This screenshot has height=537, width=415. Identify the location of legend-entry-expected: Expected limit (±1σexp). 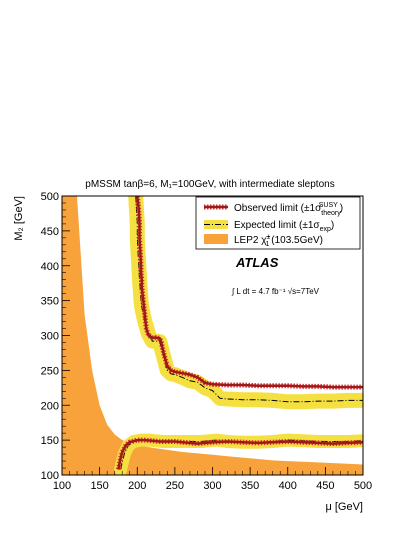
(269, 226).